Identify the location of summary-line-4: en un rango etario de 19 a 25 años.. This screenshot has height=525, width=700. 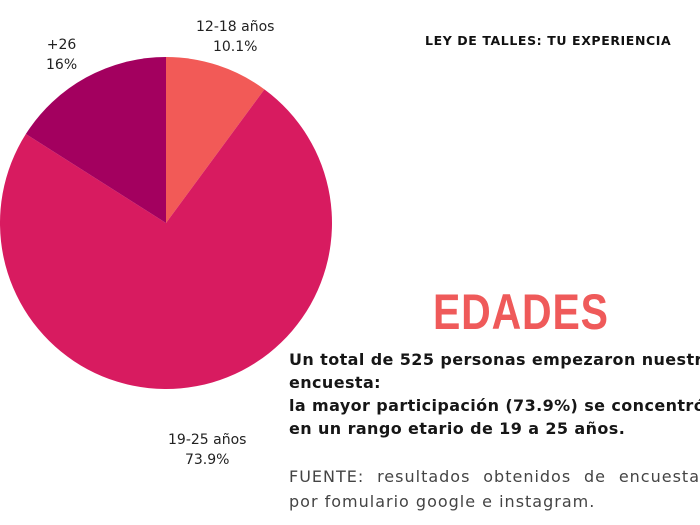
(457, 428).